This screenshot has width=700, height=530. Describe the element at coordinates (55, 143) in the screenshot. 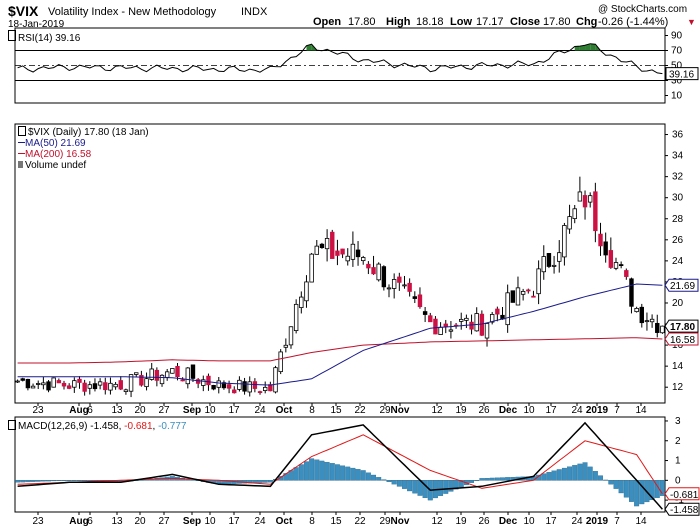

I see `ma50-legend-text: MA(50) 21.69` at that location.